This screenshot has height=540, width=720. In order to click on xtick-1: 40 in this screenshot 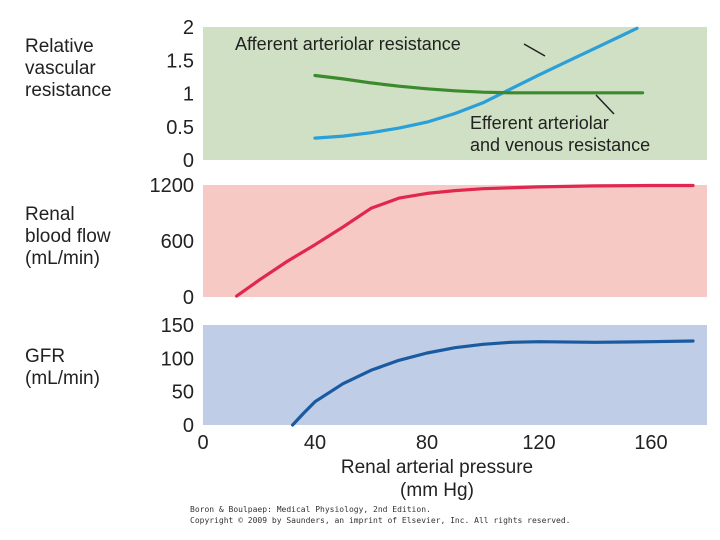, I will do `click(315, 443)`.